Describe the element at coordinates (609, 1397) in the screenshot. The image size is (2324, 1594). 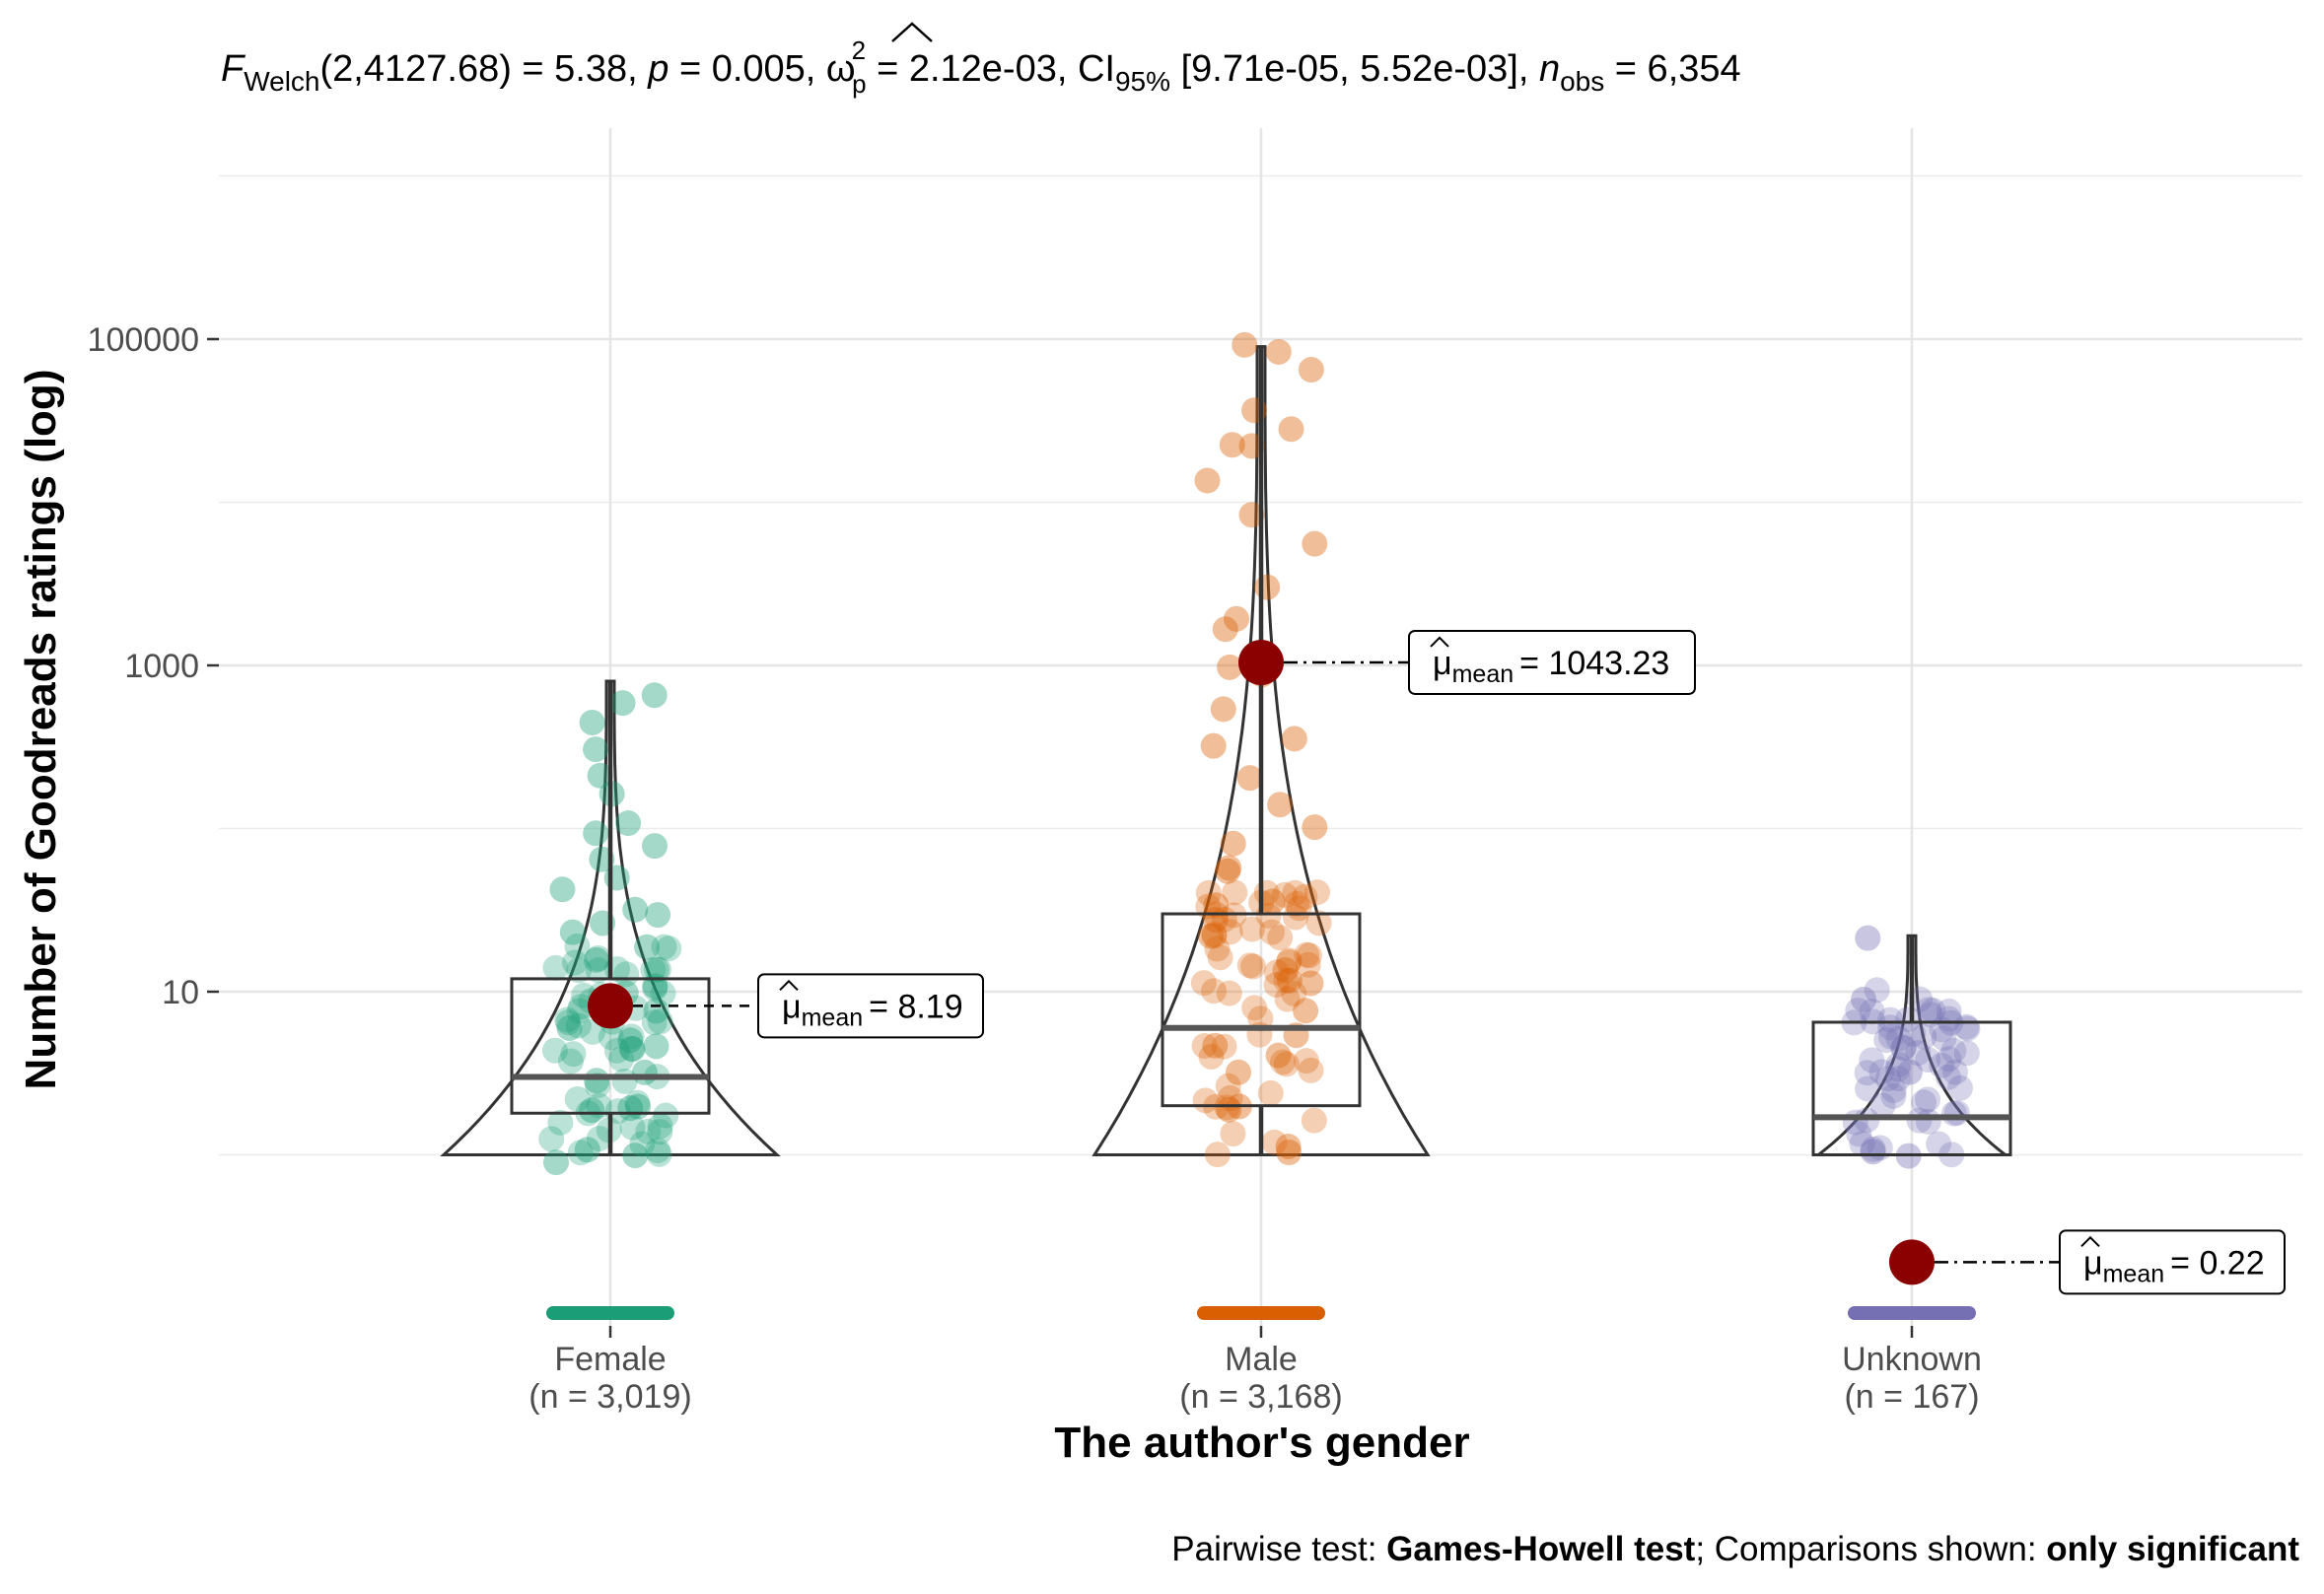
I see `x-tick-n-female: (n = 3,019)` at that location.